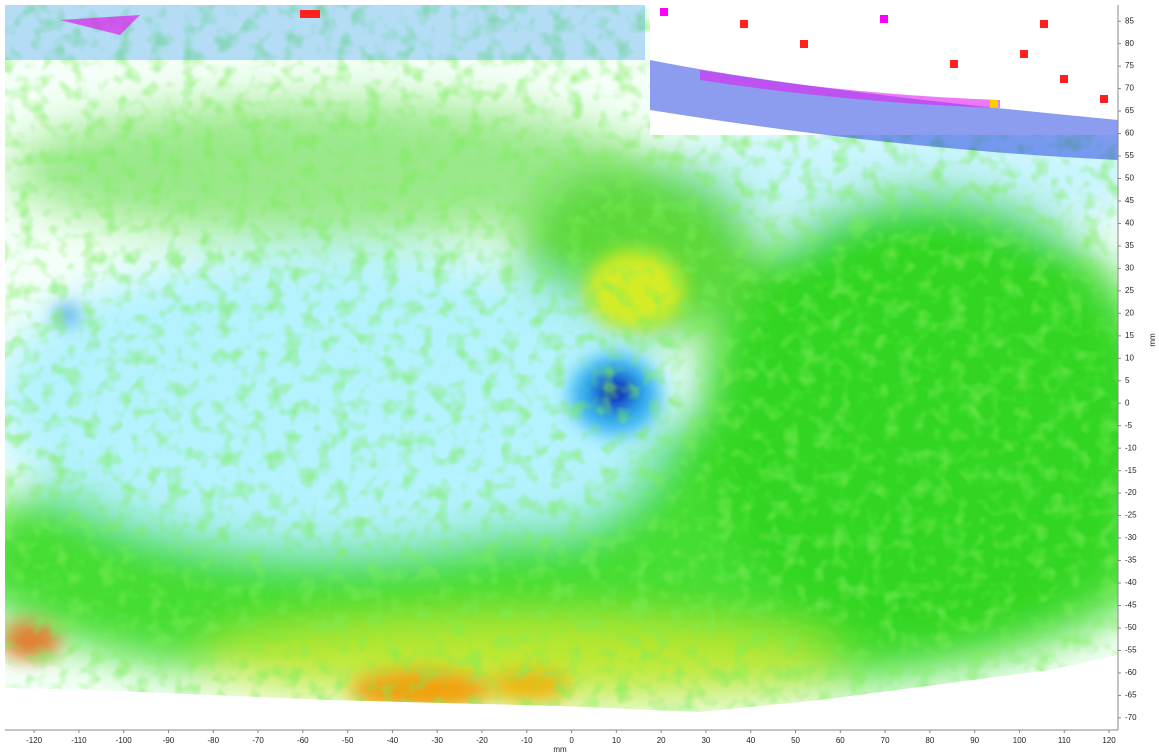 This screenshot has height=756, width=1159. I want to click on y-tick-label: 0, so click(1127, 402).